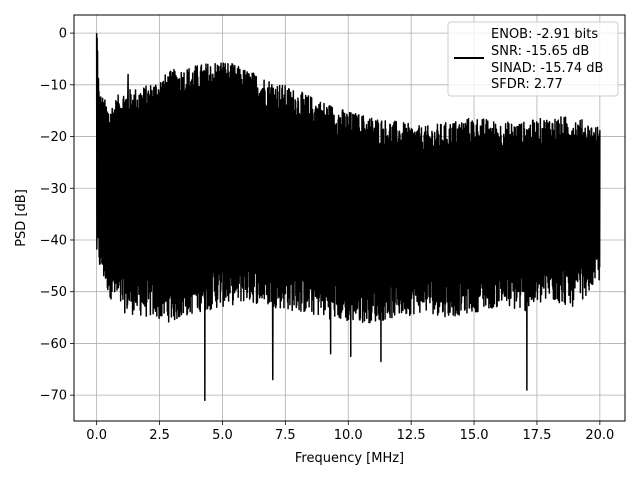 Image resolution: width=640 pixels, height=480 pixels. Describe the element at coordinates (285, 435) in the screenshot. I see `x-tick-label: 7.5` at that location.